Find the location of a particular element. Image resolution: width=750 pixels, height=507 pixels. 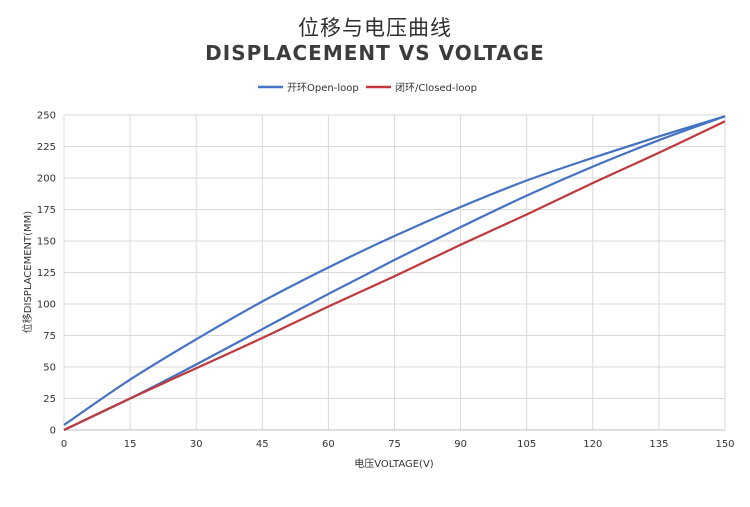

x-tick-label: 45 is located at coordinates (262, 444).